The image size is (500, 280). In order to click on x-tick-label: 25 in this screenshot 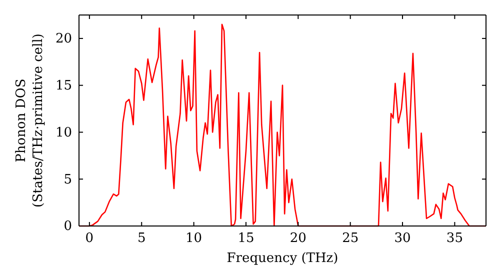, I will do `click(350, 238)`.